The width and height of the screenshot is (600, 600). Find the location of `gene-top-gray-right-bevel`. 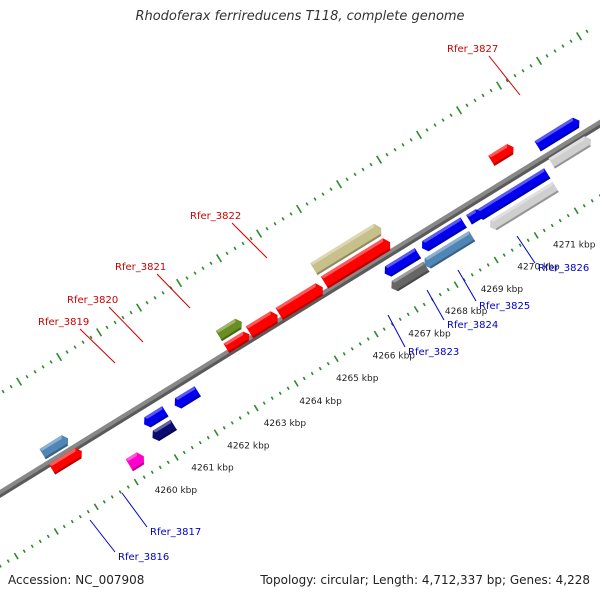

gene-top-gray-right-bevel is located at coordinates (566, 148).